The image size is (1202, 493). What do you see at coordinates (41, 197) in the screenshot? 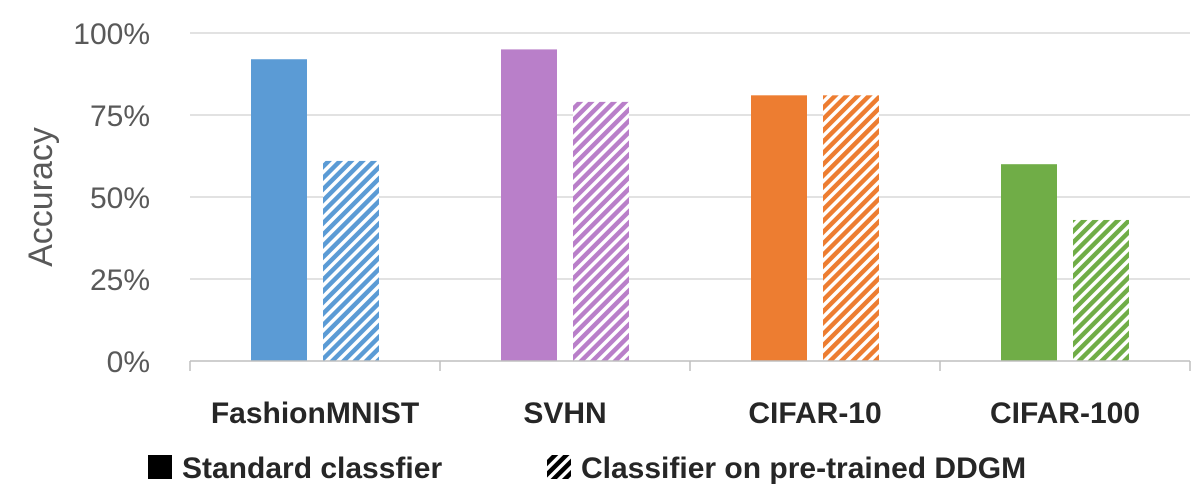
I see `y-axis-label: Accuracy` at bounding box center [41, 197].